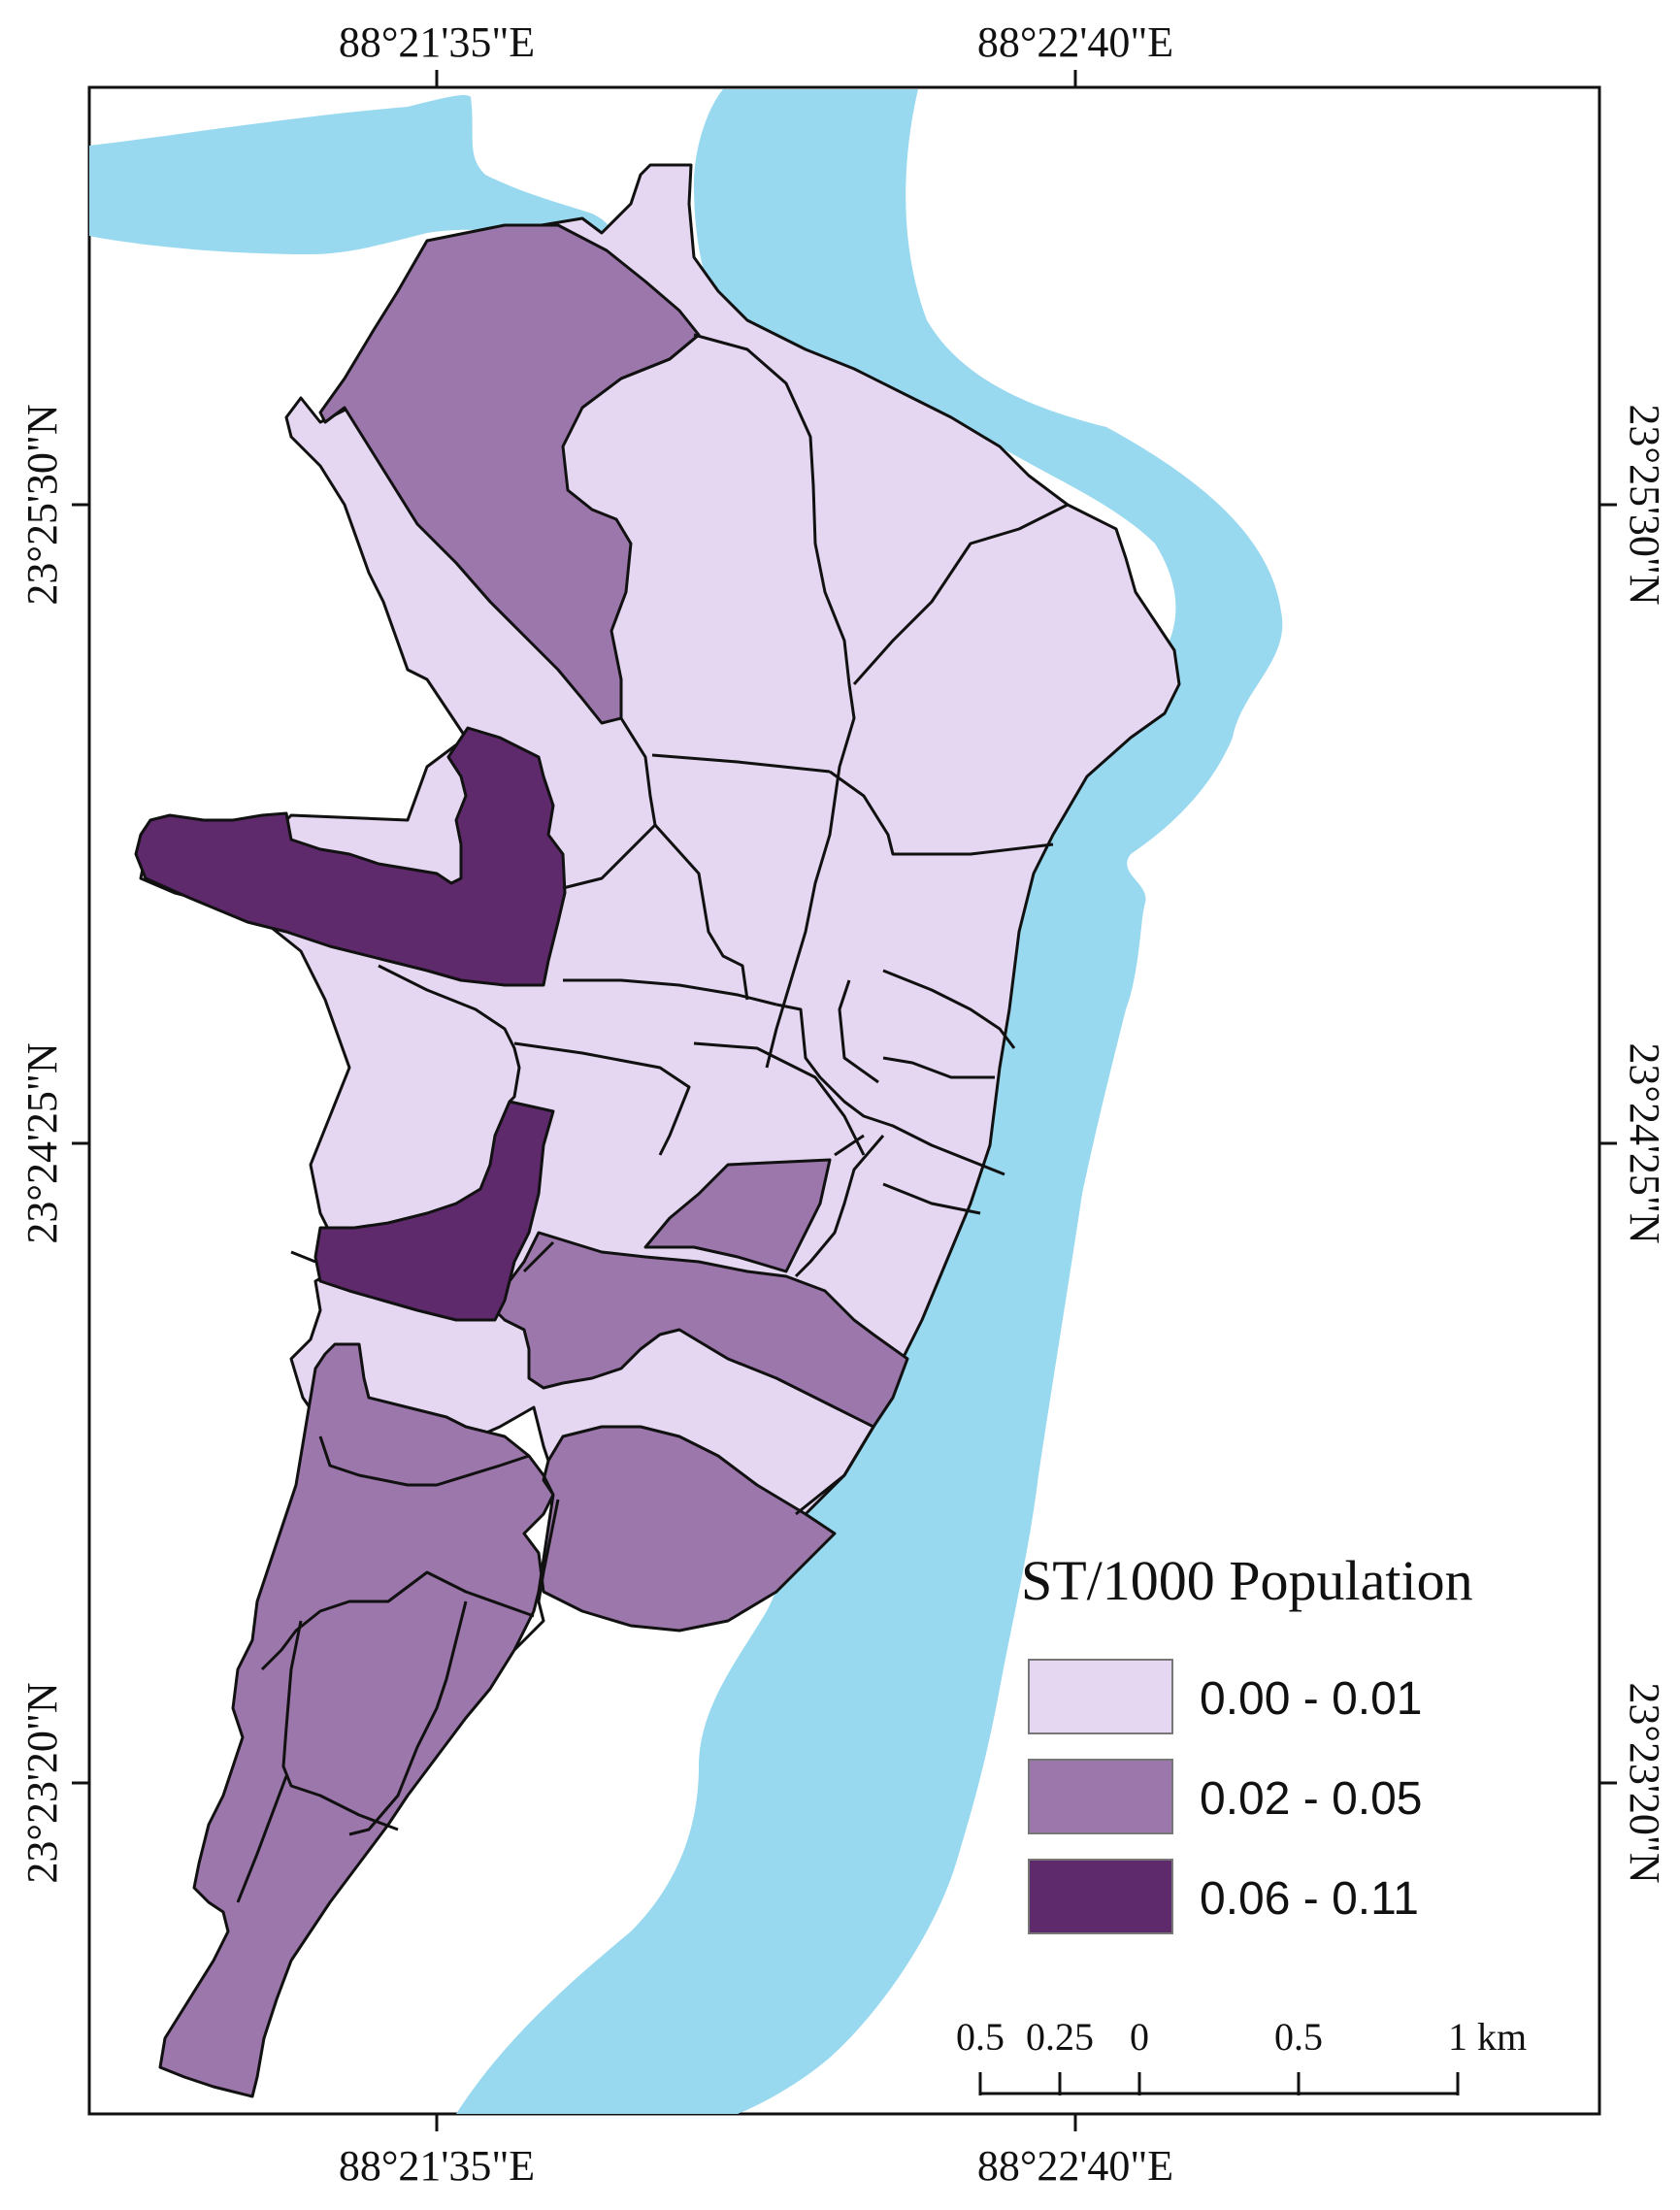 This screenshot has width=1680, height=2210. I want to click on legend-swatch-low, so click(1100, 1696).